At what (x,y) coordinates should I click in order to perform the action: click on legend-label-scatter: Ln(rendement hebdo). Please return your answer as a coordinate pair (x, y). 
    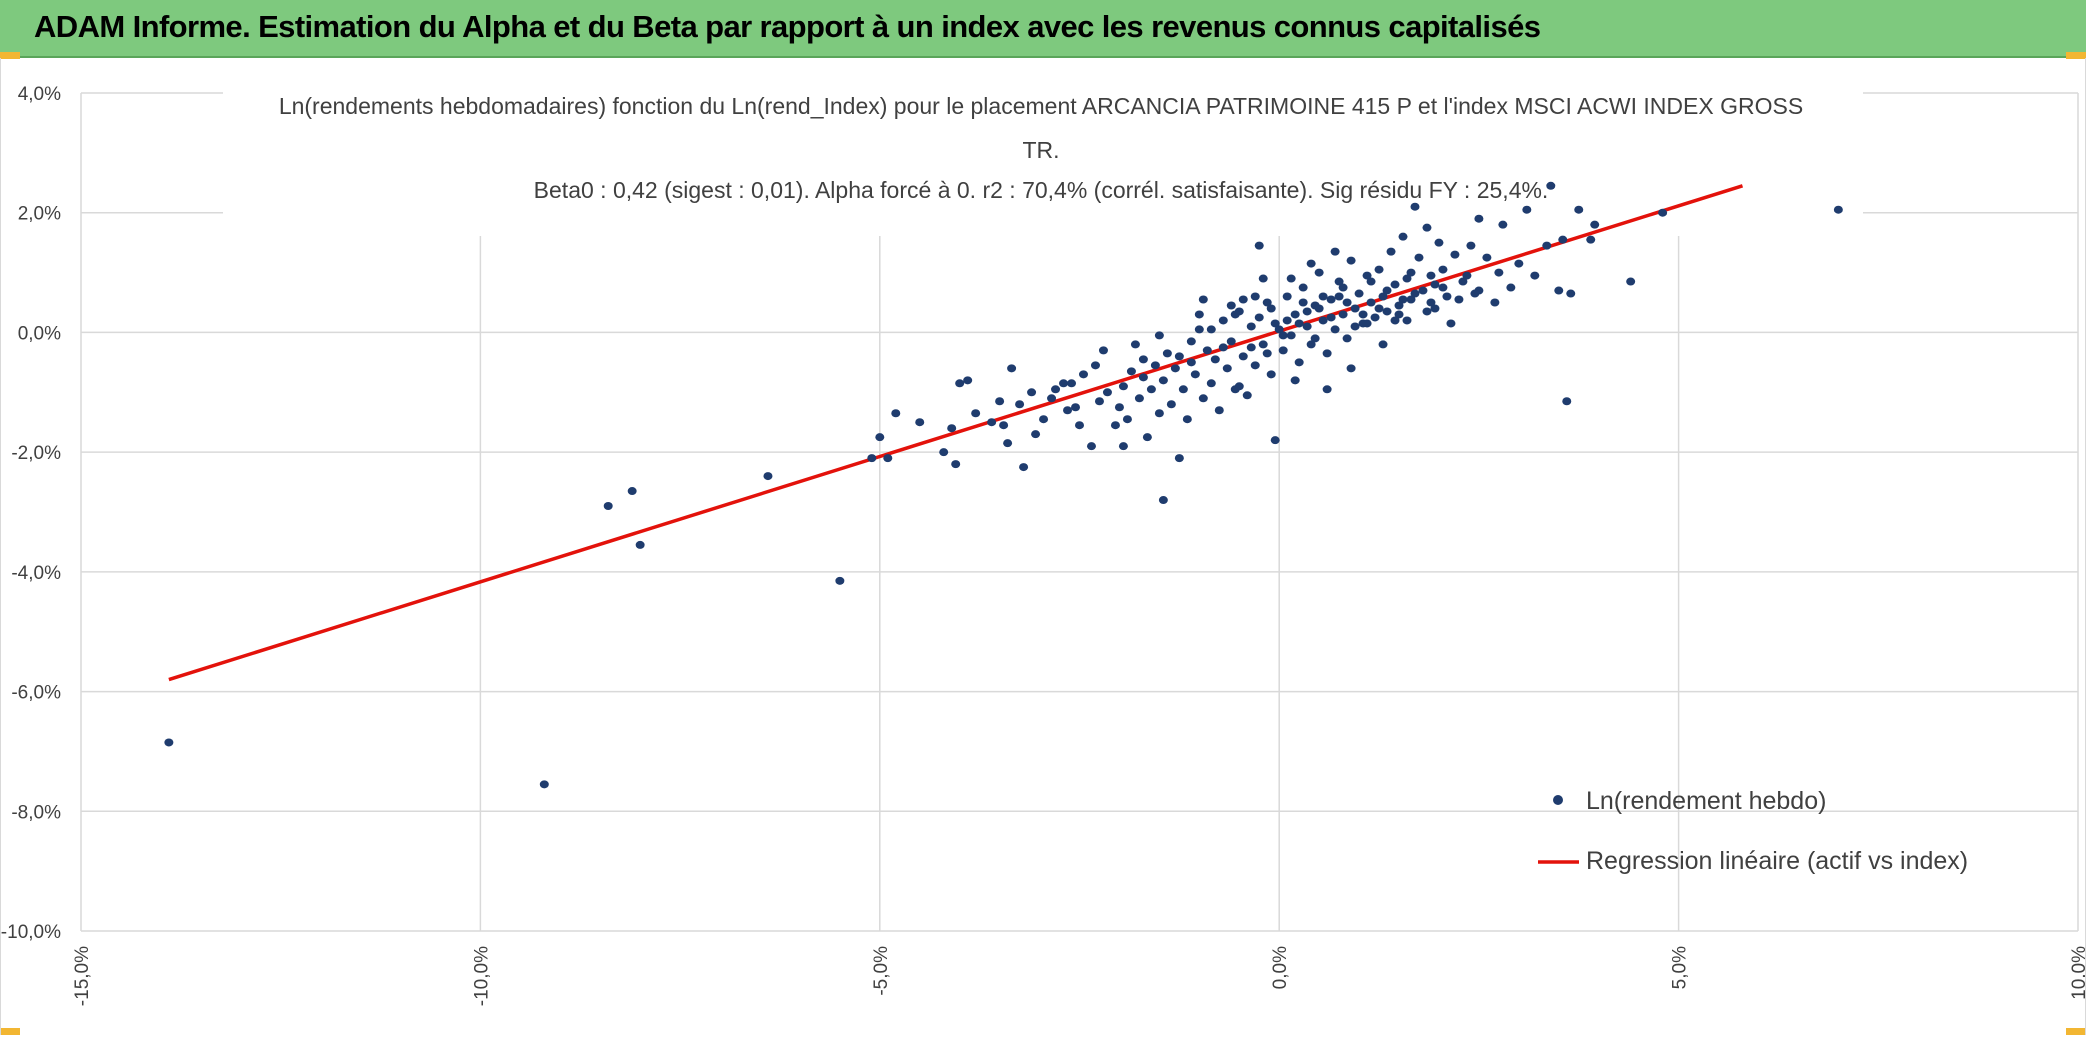
    Looking at the image, I should click on (1706, 801).